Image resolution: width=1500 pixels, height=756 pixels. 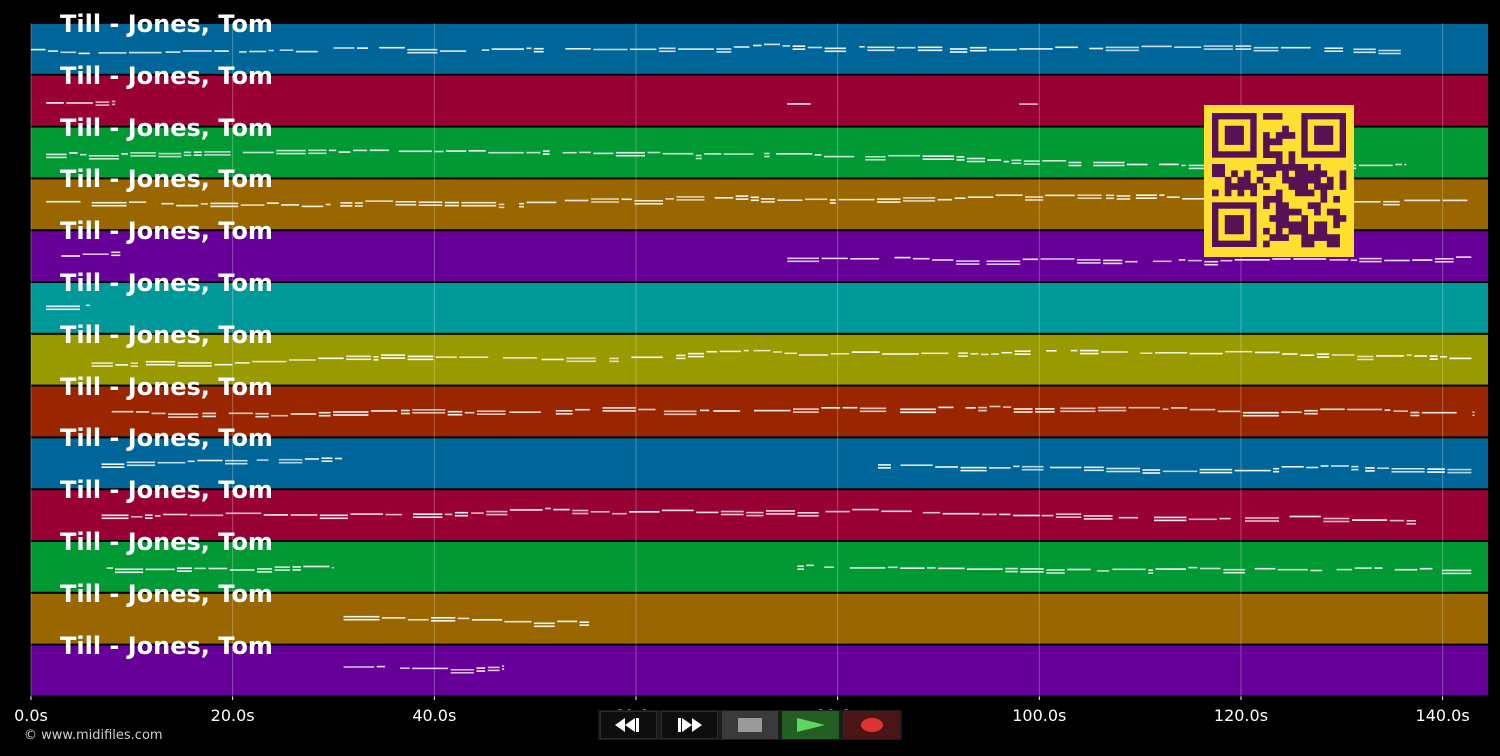 What do you see at coordinates (93, 735) in the screenshot?
I see `copyright-text: © www.midifiles.com` at bounding box center [93, 735].